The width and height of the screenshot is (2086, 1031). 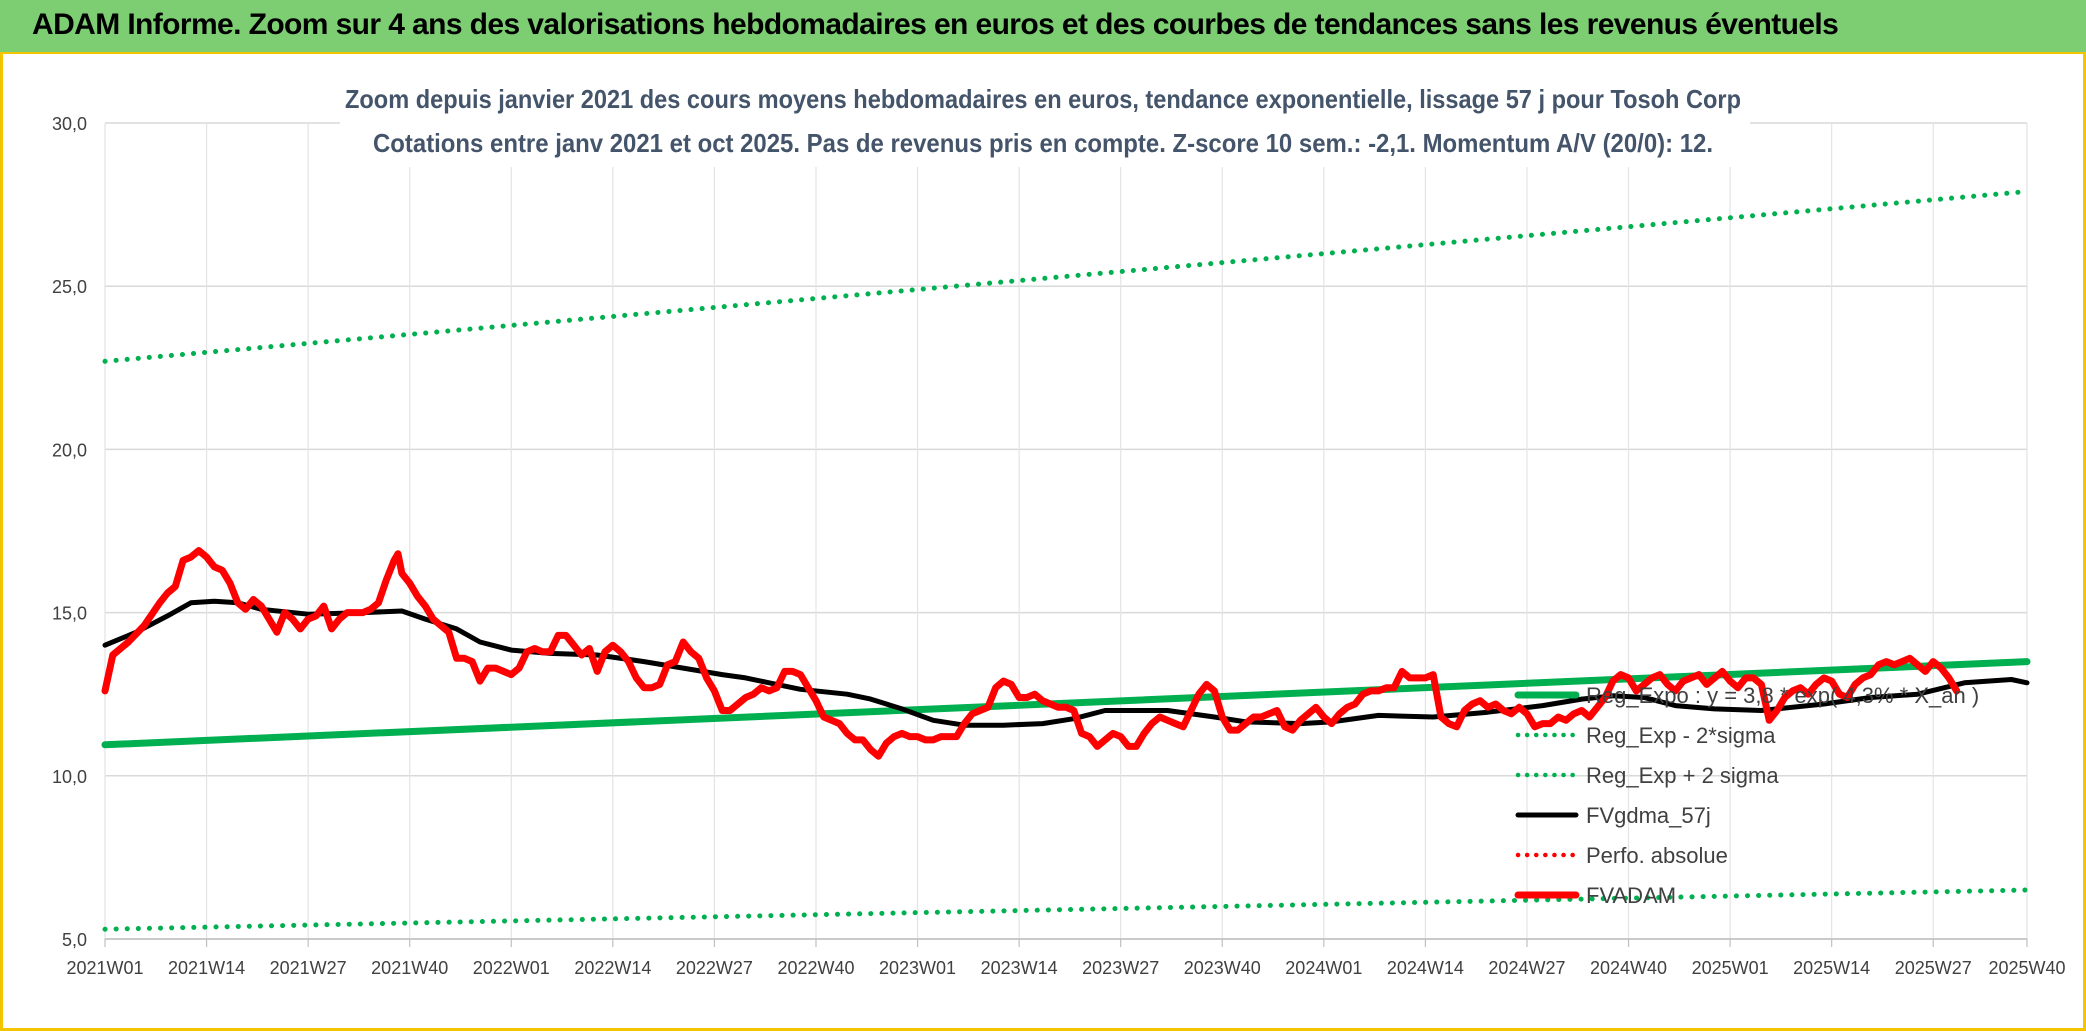 I want to click on y-tick-label: 30,0, so click(x=69, y=124).